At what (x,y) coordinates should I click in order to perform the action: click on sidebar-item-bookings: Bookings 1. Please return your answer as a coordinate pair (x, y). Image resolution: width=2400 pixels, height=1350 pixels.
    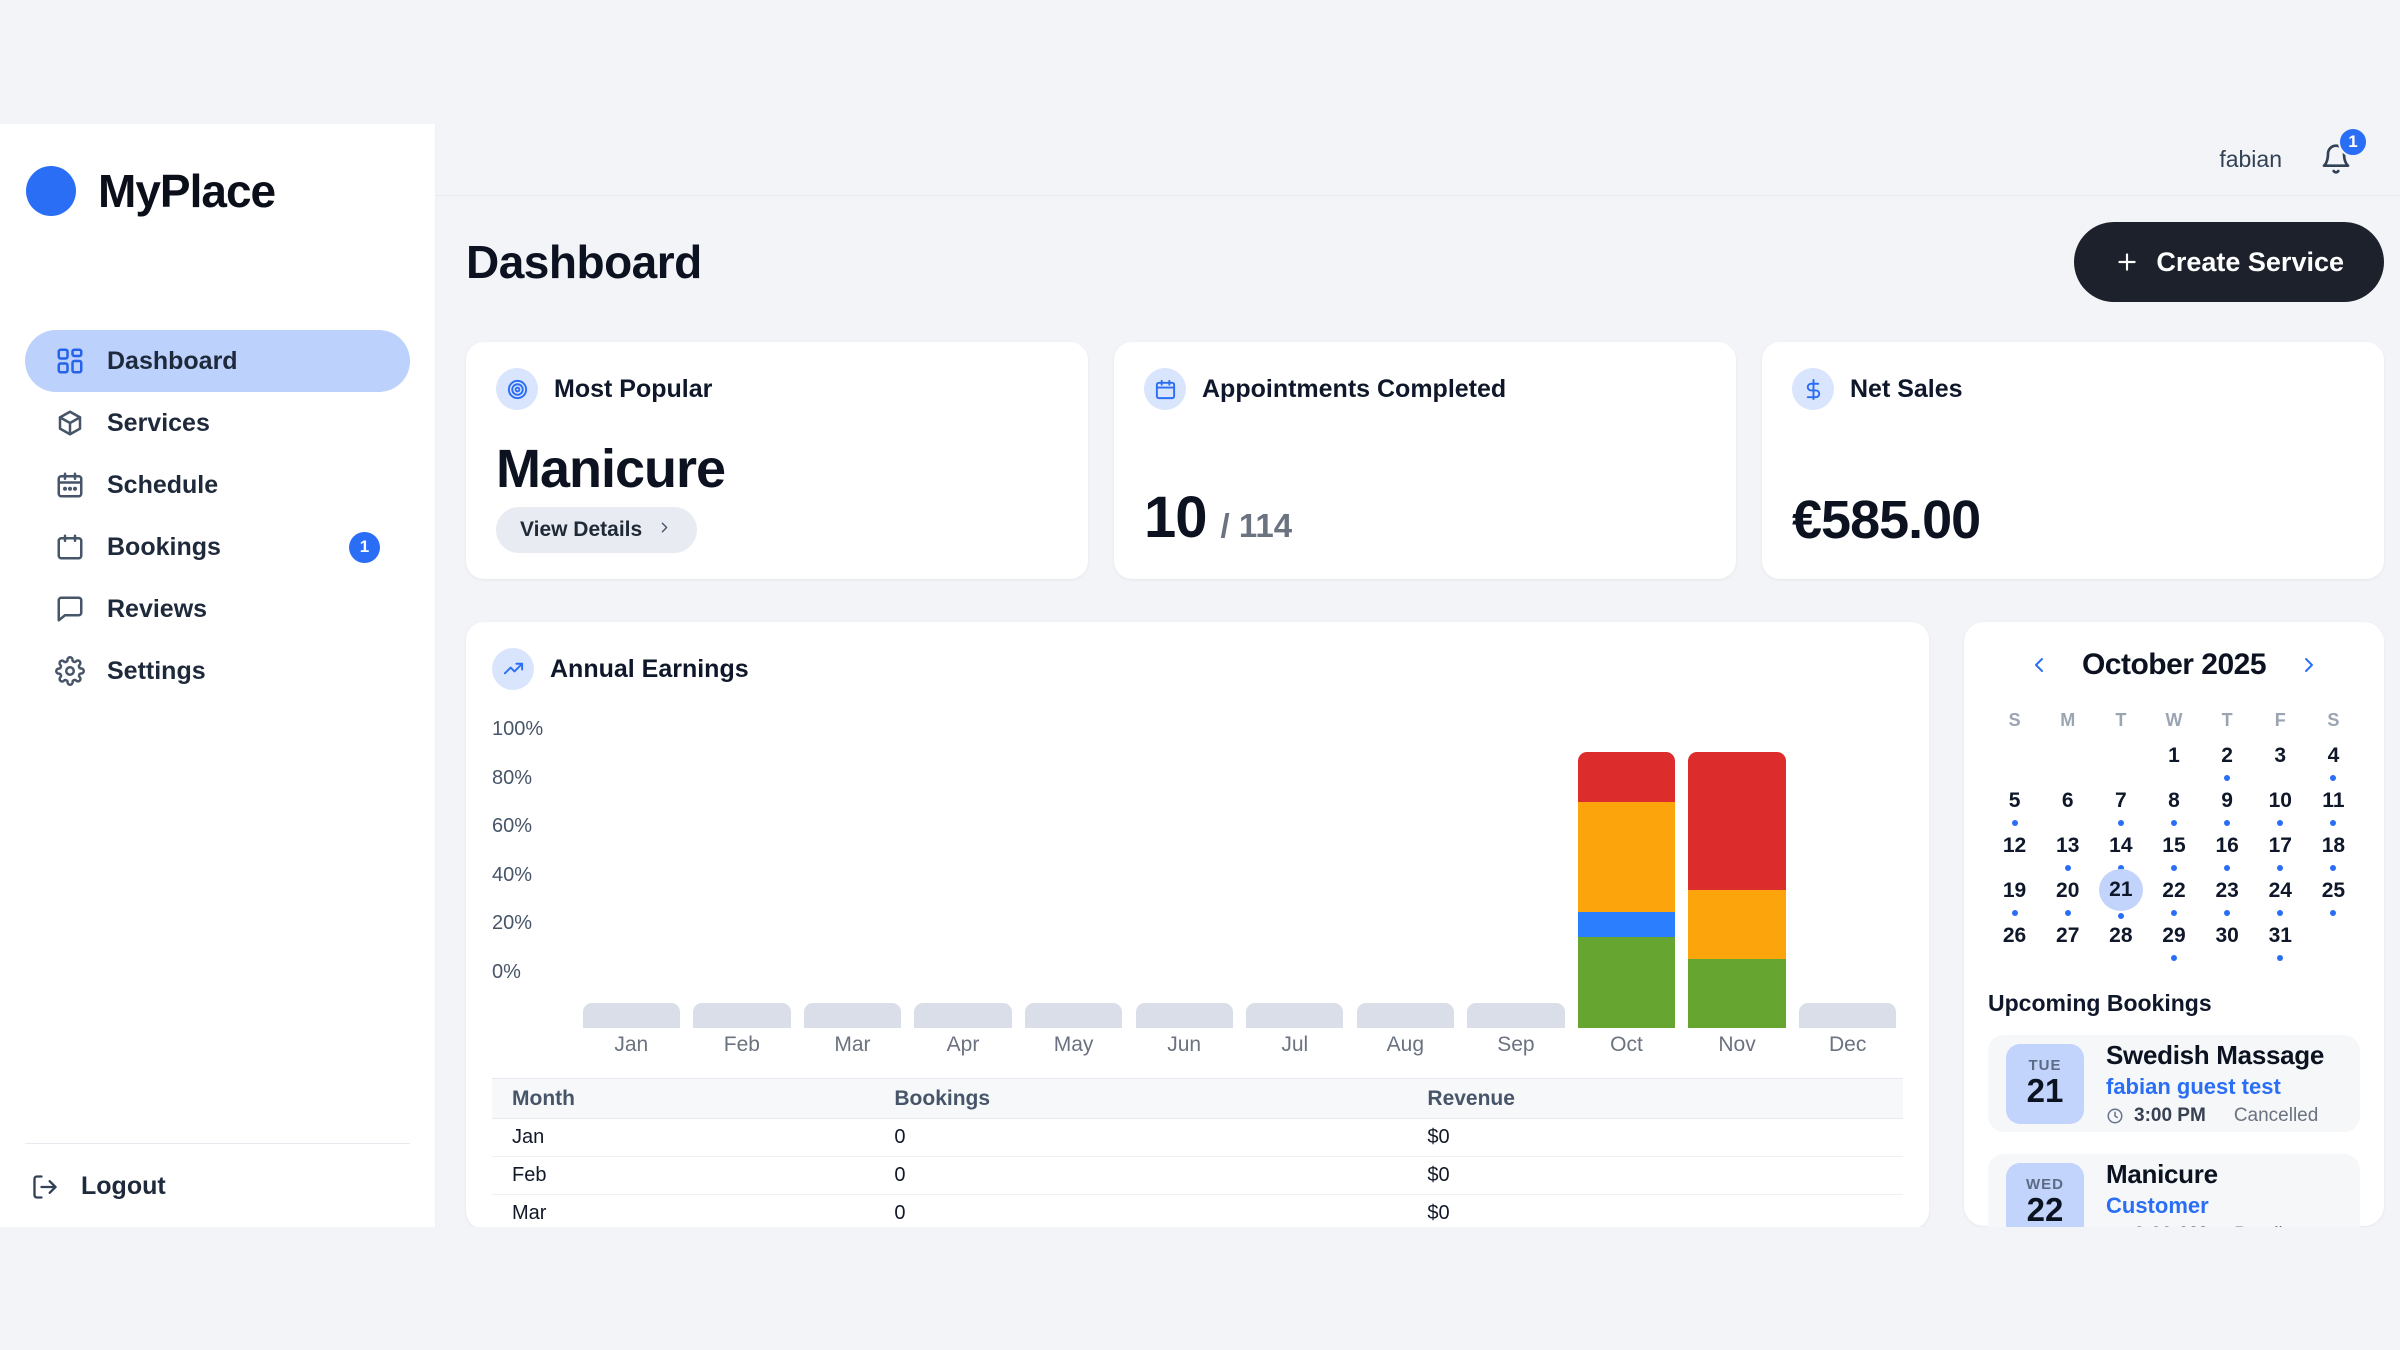
    Looking at the image, I should click on (217, 547).